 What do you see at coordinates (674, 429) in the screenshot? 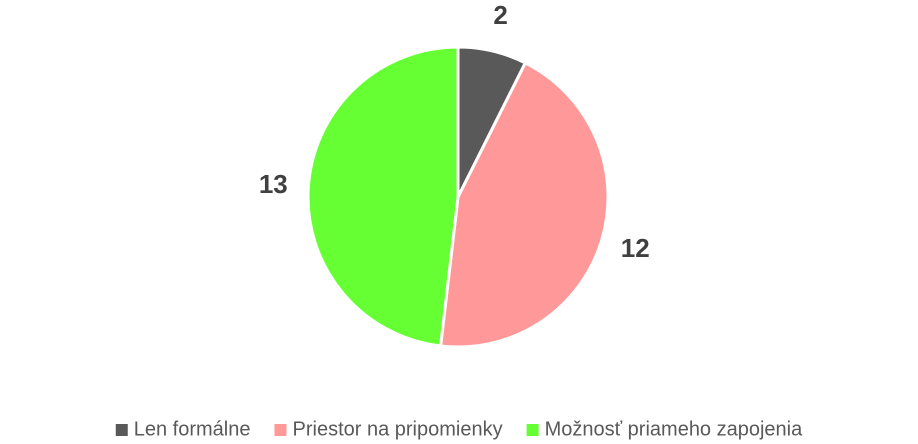
I see `legend-label: Možnosť priameho zapojenia` at bounding box center [674, 429].